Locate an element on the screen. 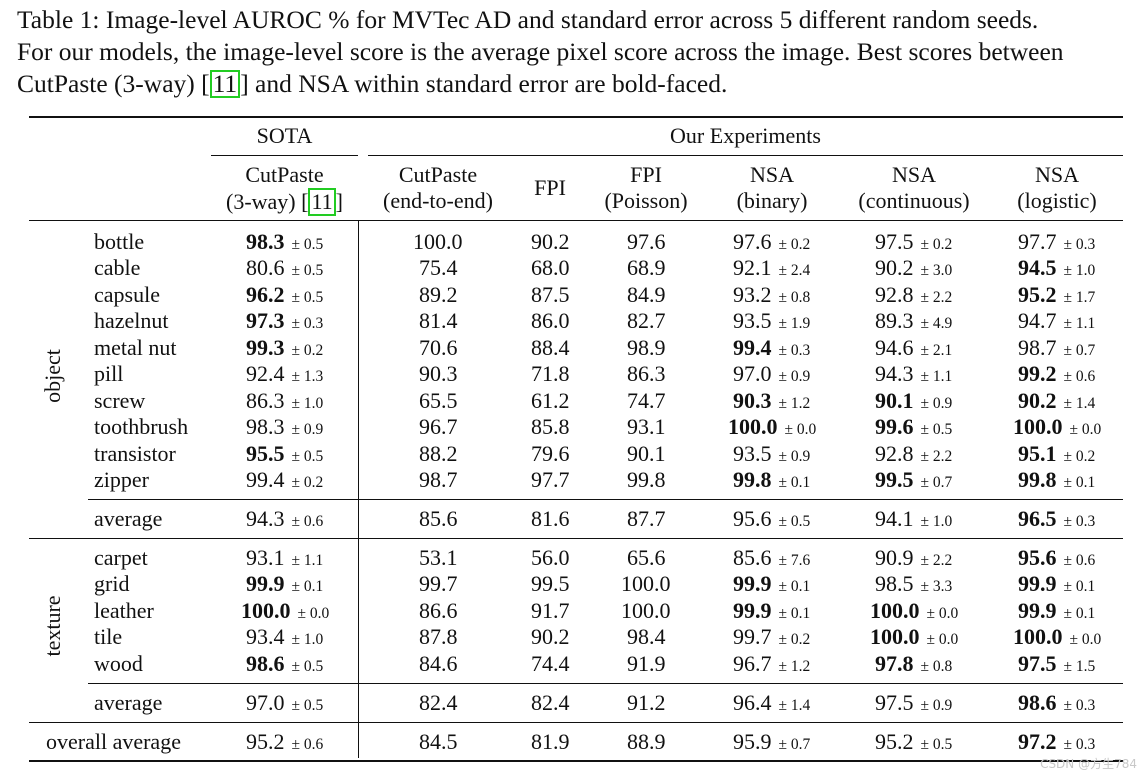 This screenshot has width=1145, height=778. cell-nsa-binary: 90.3 ± 1.2 is located at coordinates (771, 402).